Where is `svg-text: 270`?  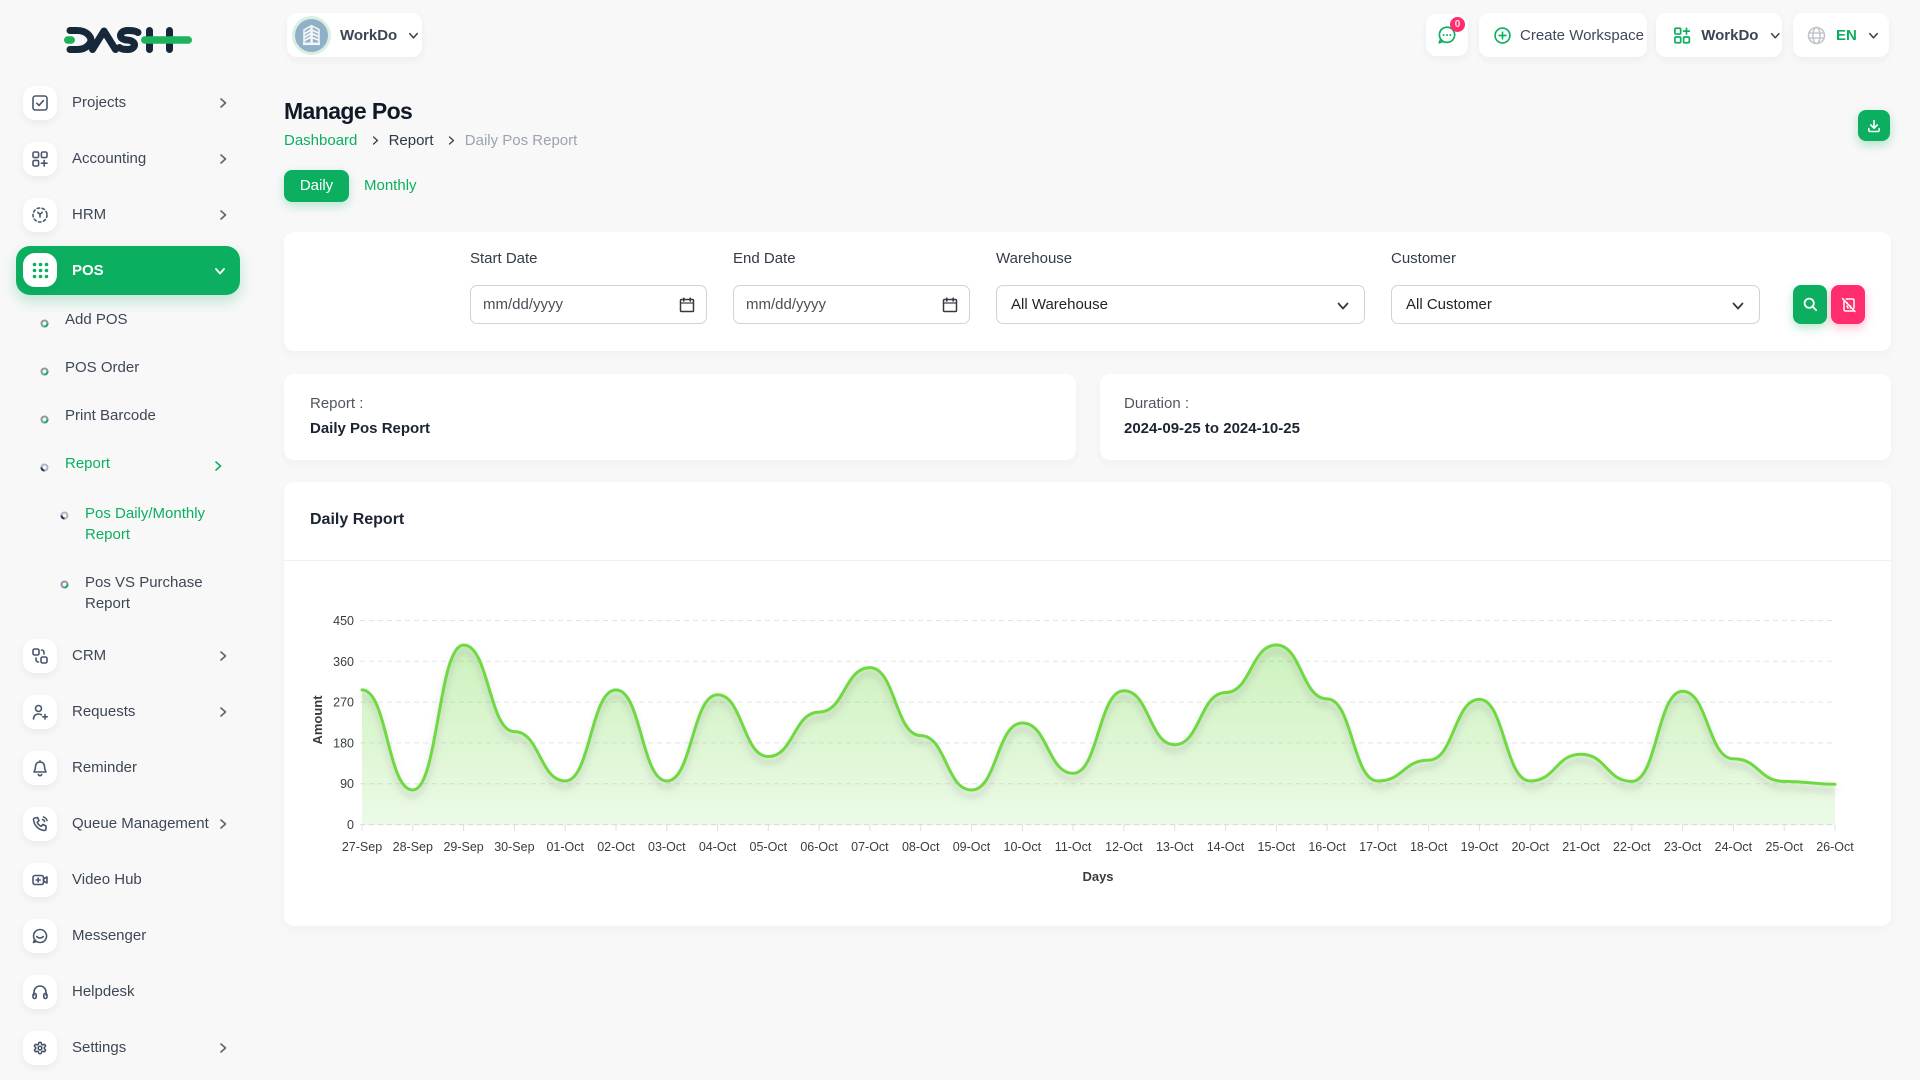 svg-text: 270 is located at coordinates (343, 703).